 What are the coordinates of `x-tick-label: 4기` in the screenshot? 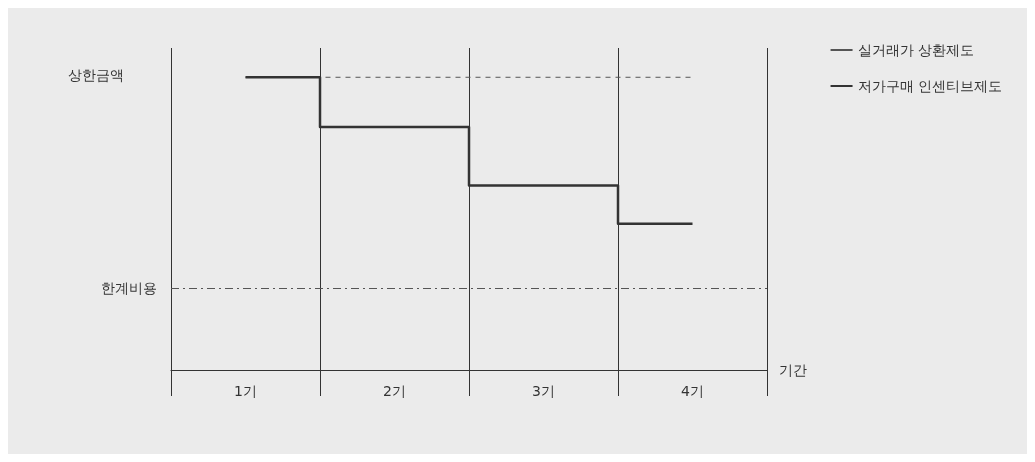 It's located at (692, 391).